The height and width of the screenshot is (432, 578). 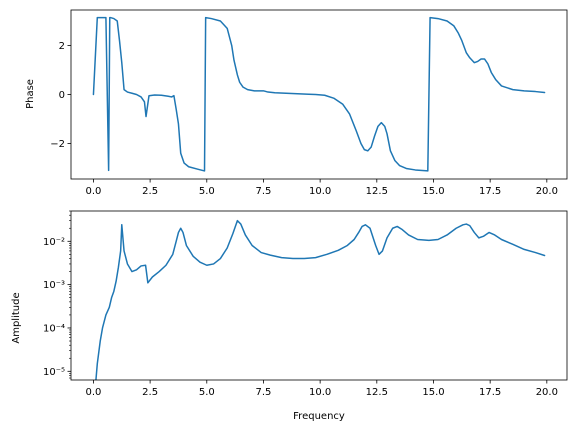 I want to click on phase-x-tick-label: 17.5, so click(x=490, y=191).